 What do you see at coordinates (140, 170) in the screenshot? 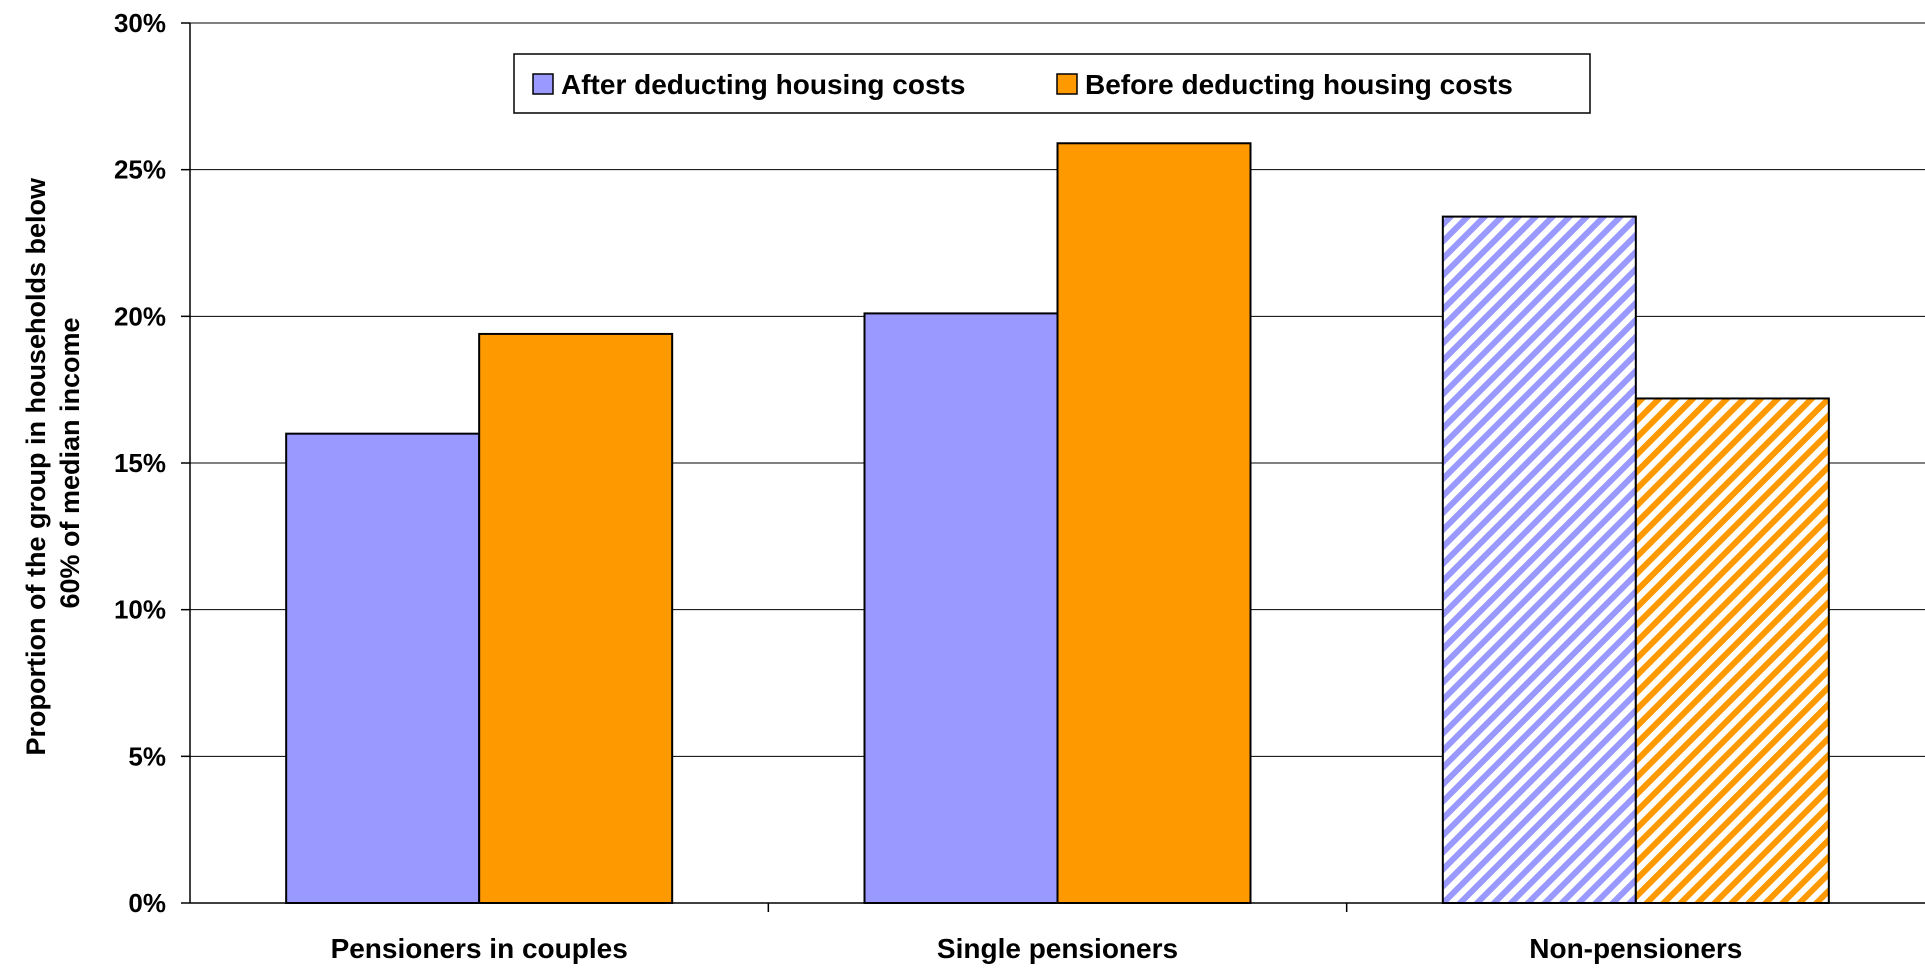
I see `y-tick-label: 25%` at bounding box center [140, 170].